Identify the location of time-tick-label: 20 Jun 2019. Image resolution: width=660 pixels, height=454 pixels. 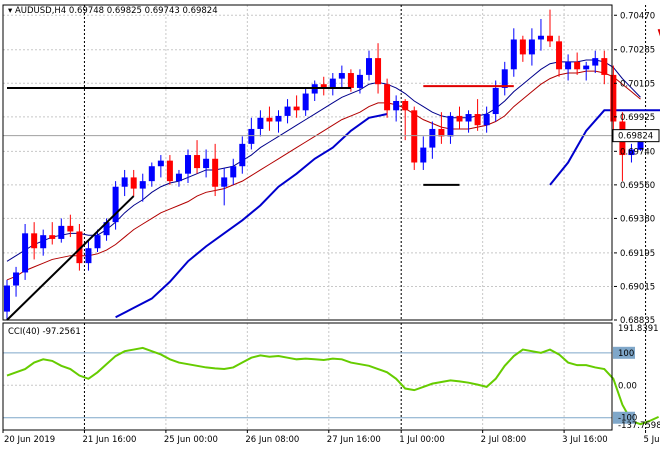
(29, 440).